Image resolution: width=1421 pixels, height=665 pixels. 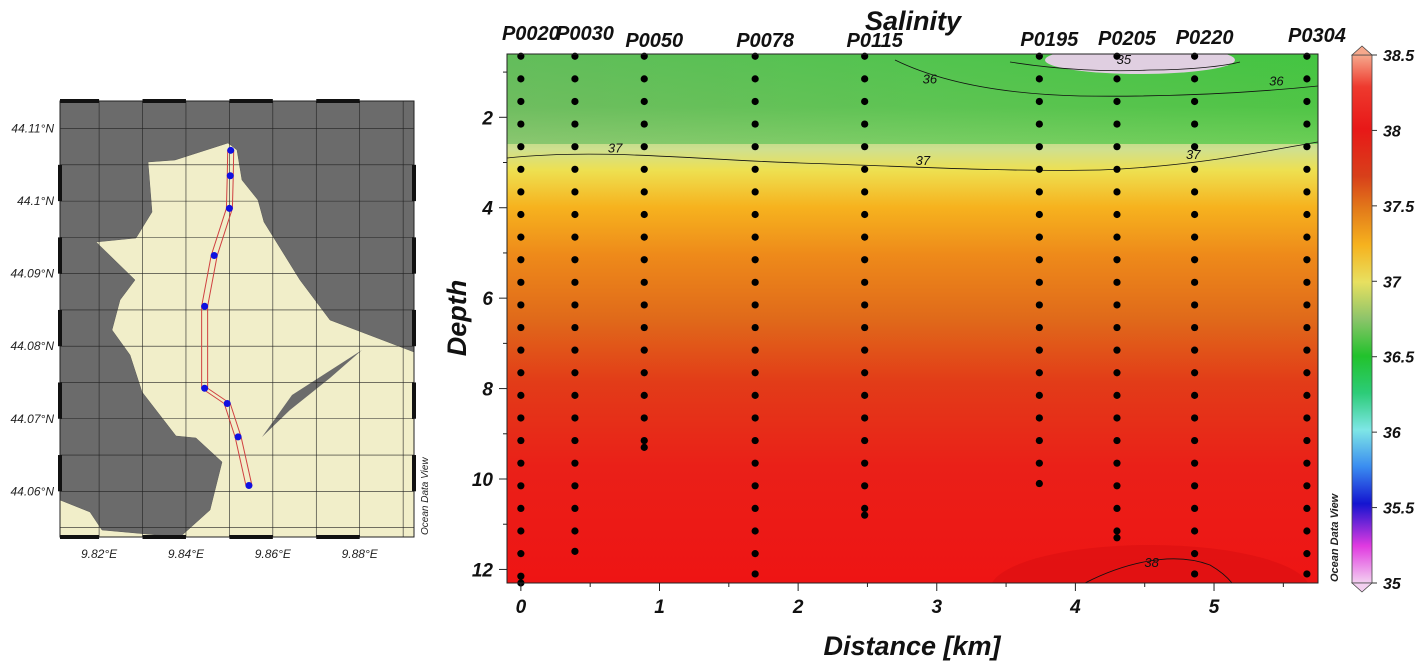 What do you see at coordinates (1075, 607) in the screenshot?
I see `x-tick-label: 4` at bounding box center [1075, 607].